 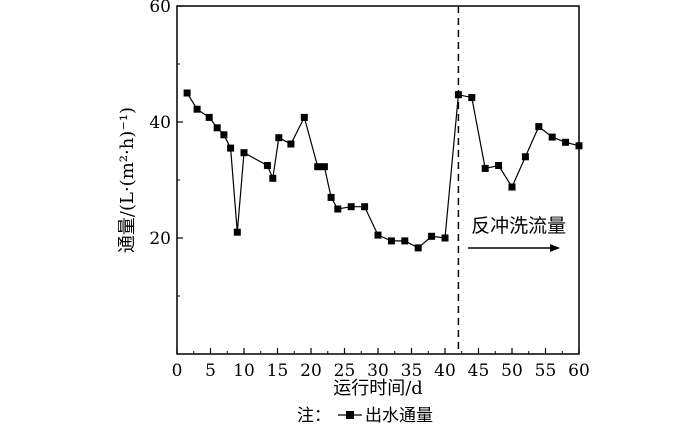 What do you see at coordinates (160, 8) in the screenshot?
I see `y-tick-label: 60` at bounding box center [160, 8].